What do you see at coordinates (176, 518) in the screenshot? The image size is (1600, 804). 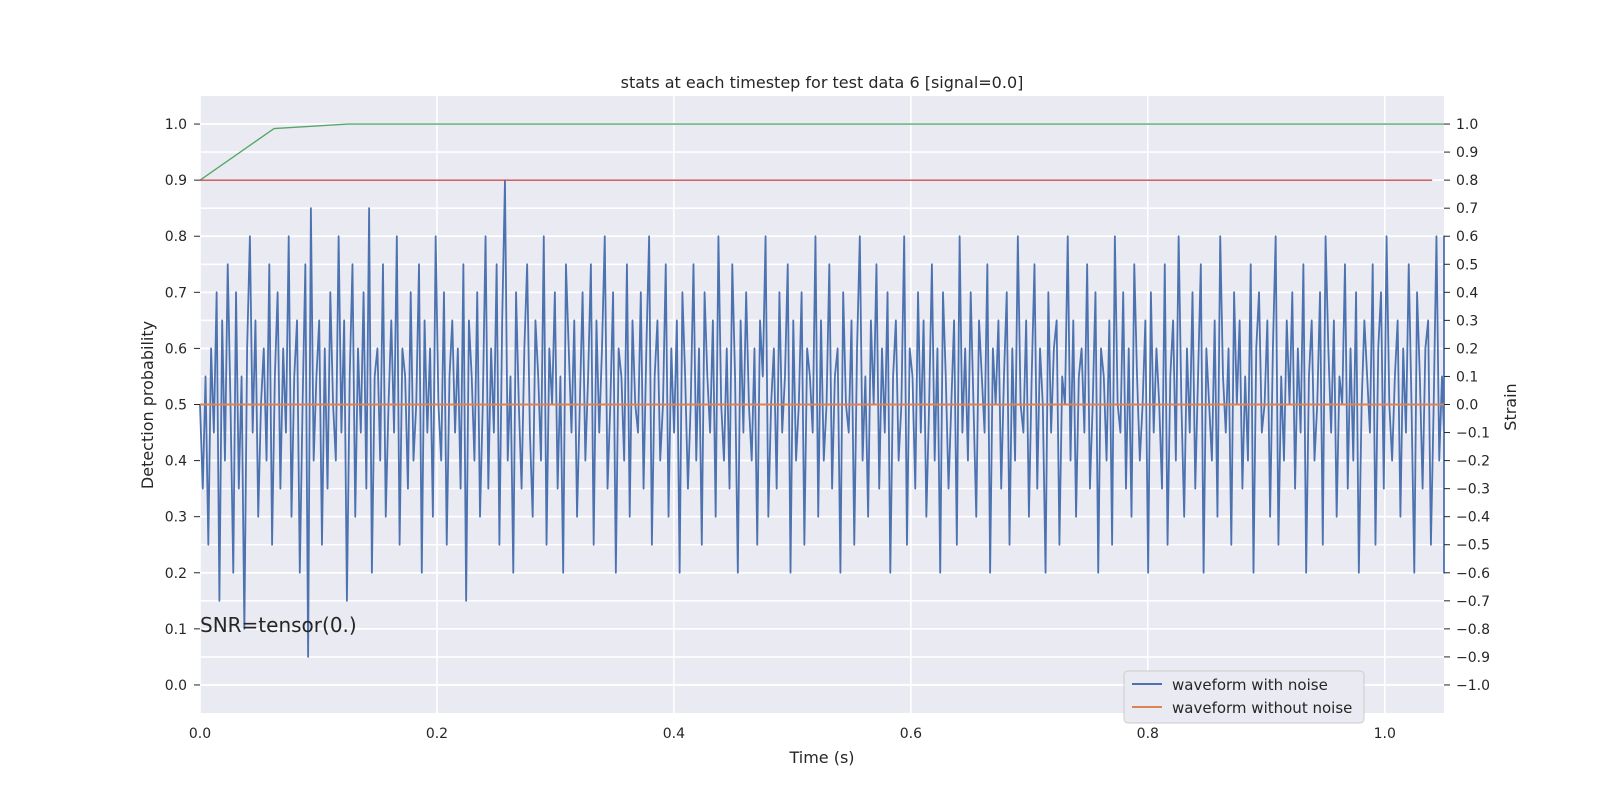 I see `y-left-tick-label-3: 0.3` at bounding box center [176, 518].